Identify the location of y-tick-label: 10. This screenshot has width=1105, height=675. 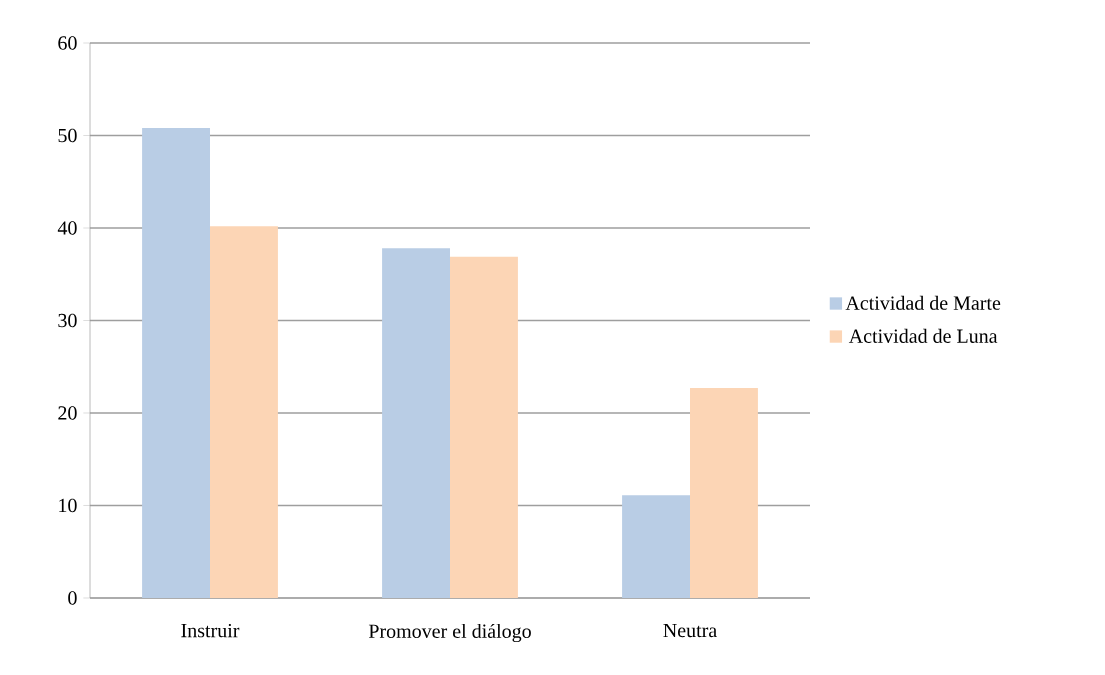
(68, 505).